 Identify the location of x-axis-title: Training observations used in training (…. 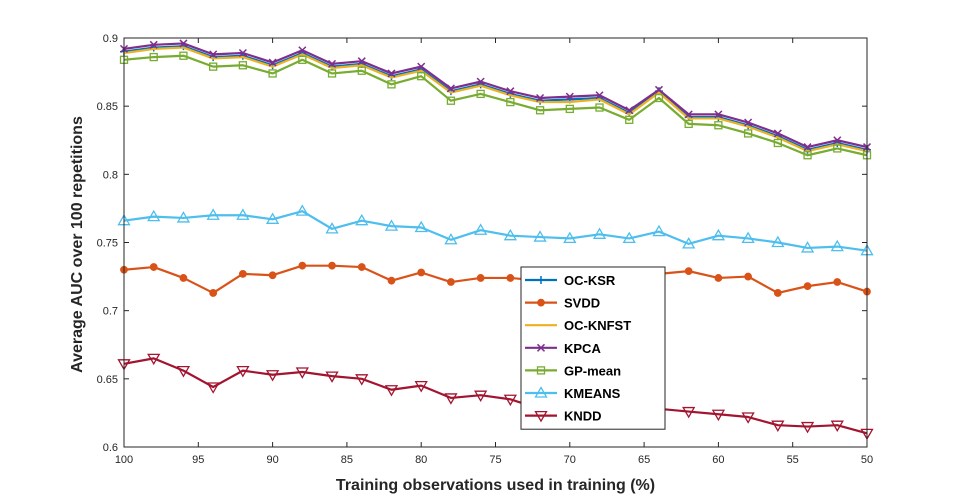
(495, 485).